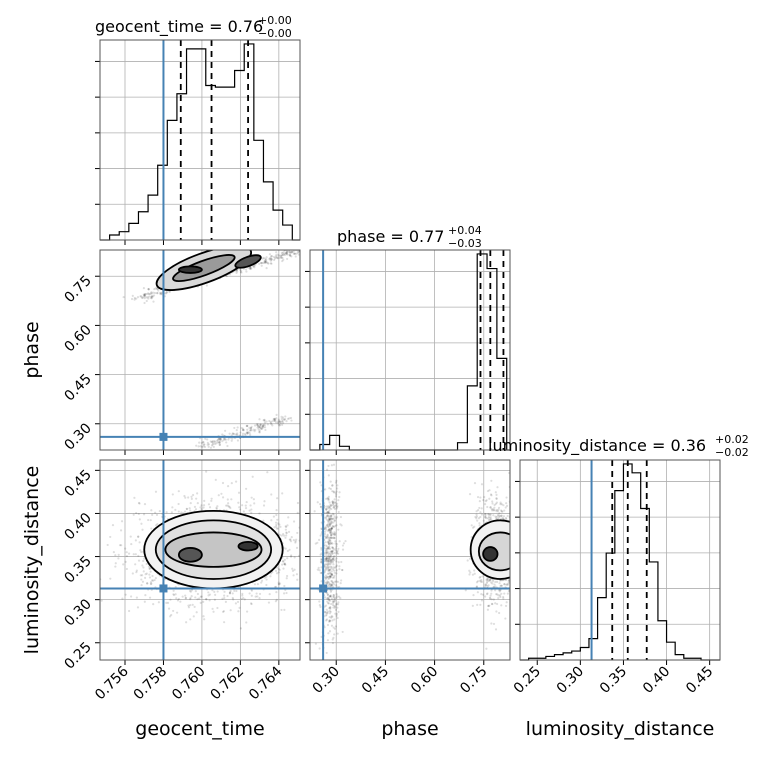 The image size is (760, 760). I want to click on histogram-step, so click(200, 142).